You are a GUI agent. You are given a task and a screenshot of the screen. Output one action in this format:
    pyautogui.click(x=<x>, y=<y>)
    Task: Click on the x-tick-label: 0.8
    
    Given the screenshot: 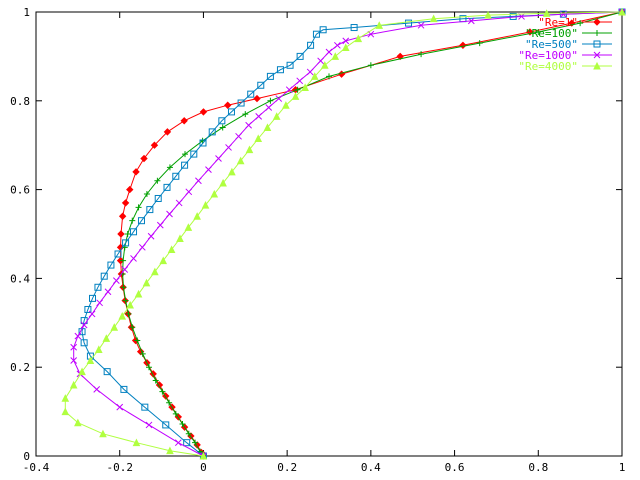 What is the action you would take?
    pyautogui.click(x=538, y=467)
    